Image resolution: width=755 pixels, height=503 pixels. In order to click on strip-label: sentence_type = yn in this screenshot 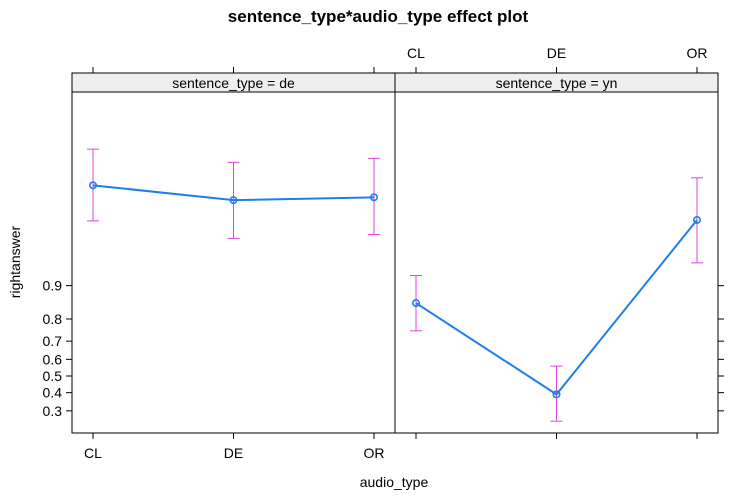, I will do `click(557, 83)`.